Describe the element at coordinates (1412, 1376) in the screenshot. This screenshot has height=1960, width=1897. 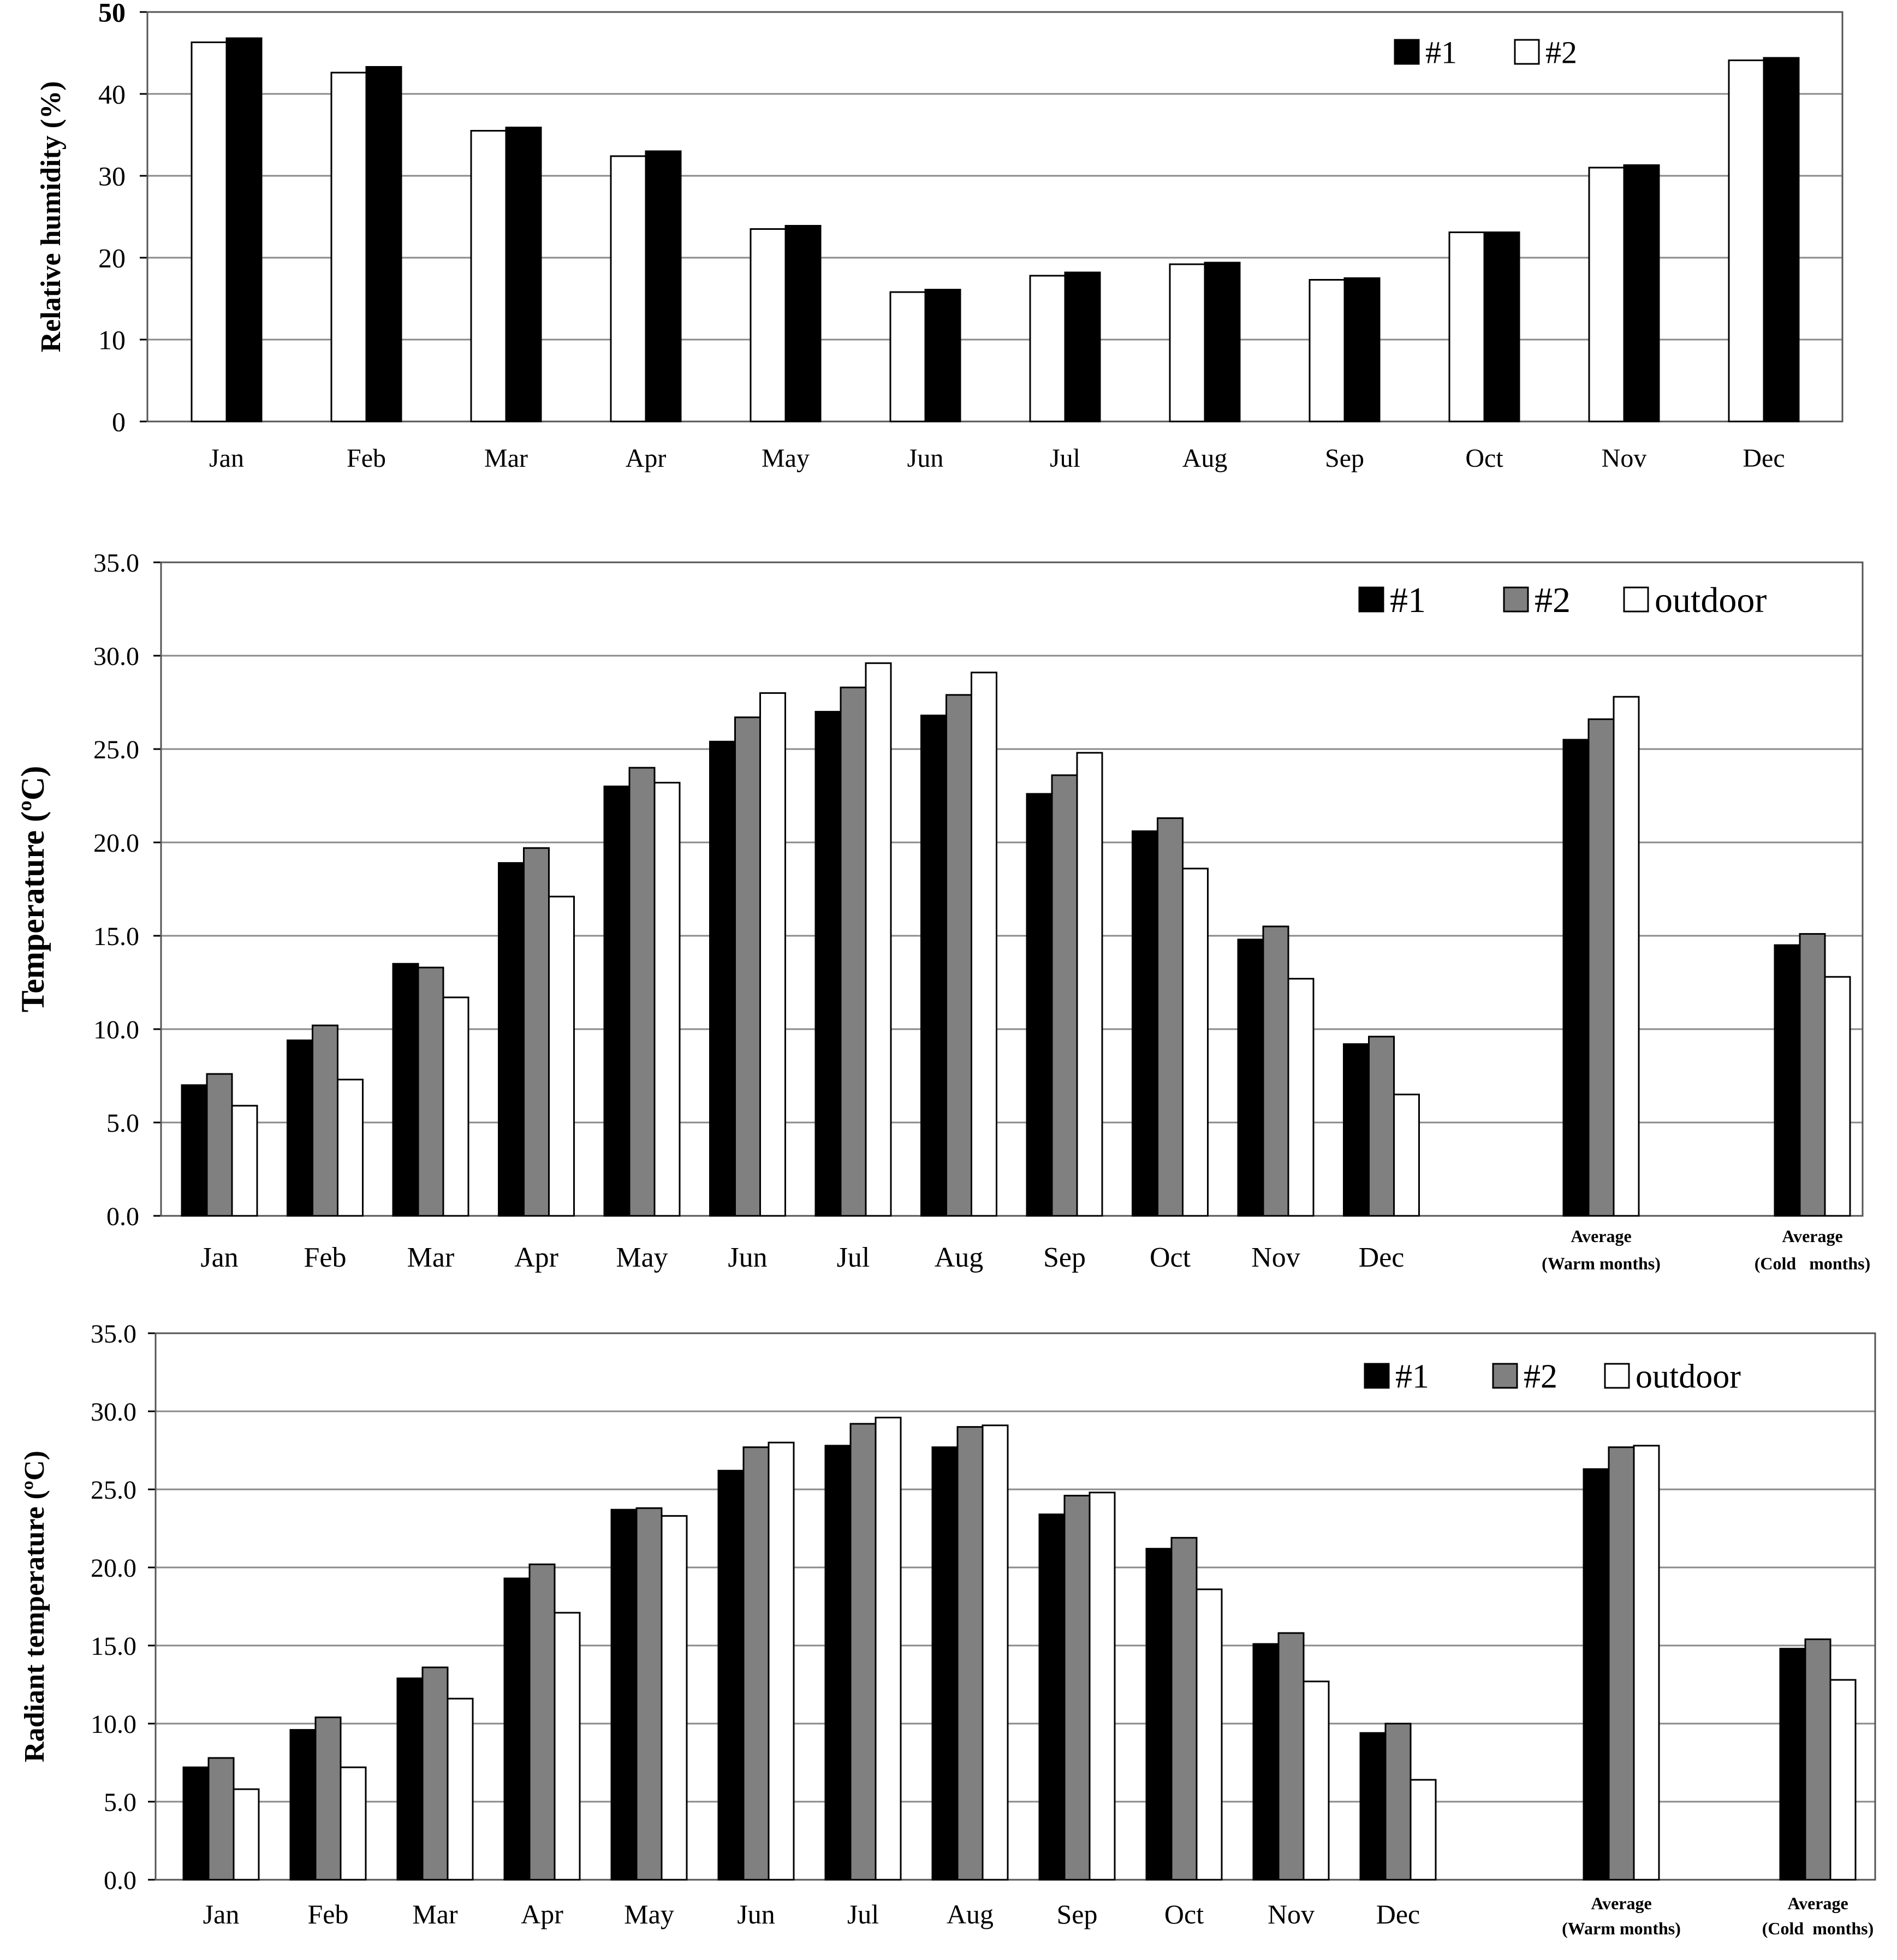
I see `legend-label: #1` at that location.